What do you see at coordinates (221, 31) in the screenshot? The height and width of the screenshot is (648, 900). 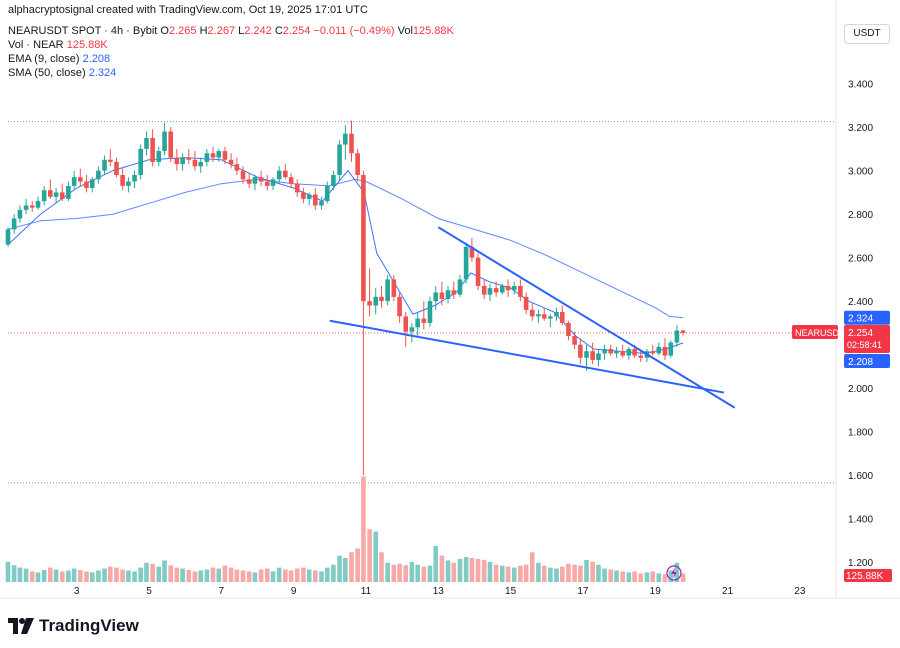 I see `high-value: 2.267` at bounding box center [221, 31].